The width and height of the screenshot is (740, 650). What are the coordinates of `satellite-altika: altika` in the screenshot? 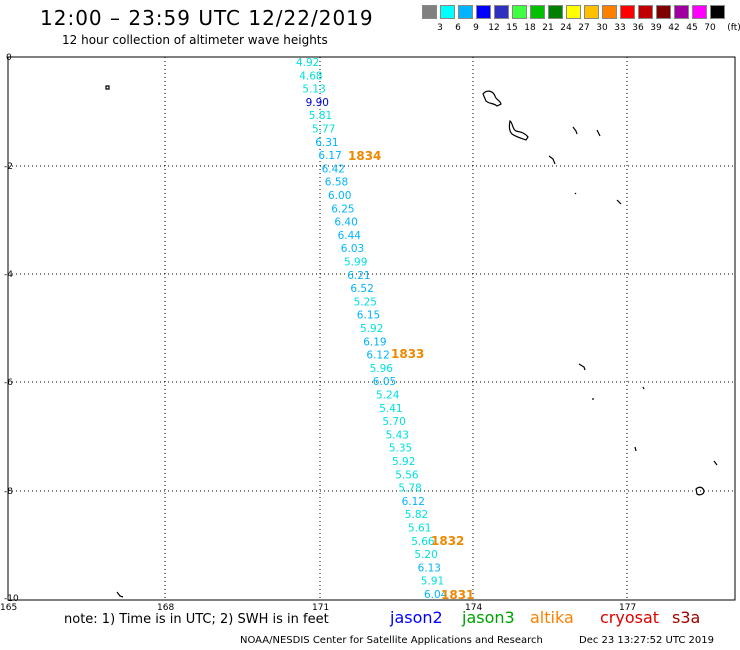 It's located at (552, 617).